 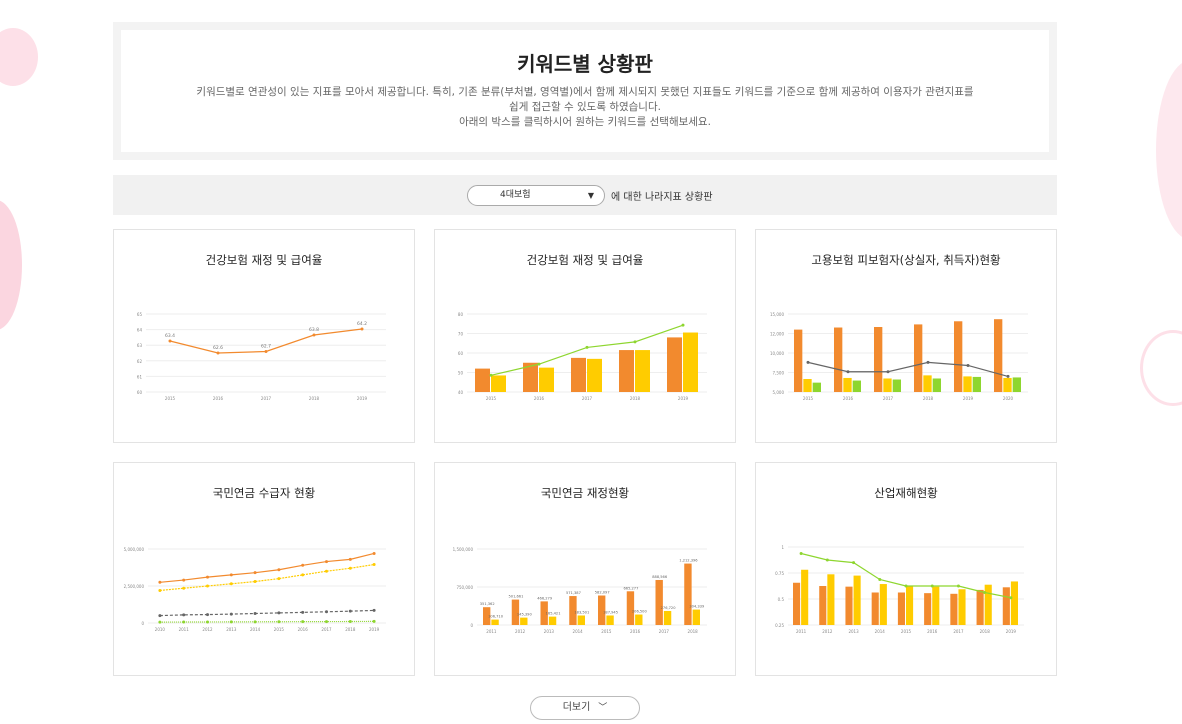 What do you see at coordinates (549, 631) in the screenshot?
I see `x-tick-label: 2013` at bounding box center [549, 631].